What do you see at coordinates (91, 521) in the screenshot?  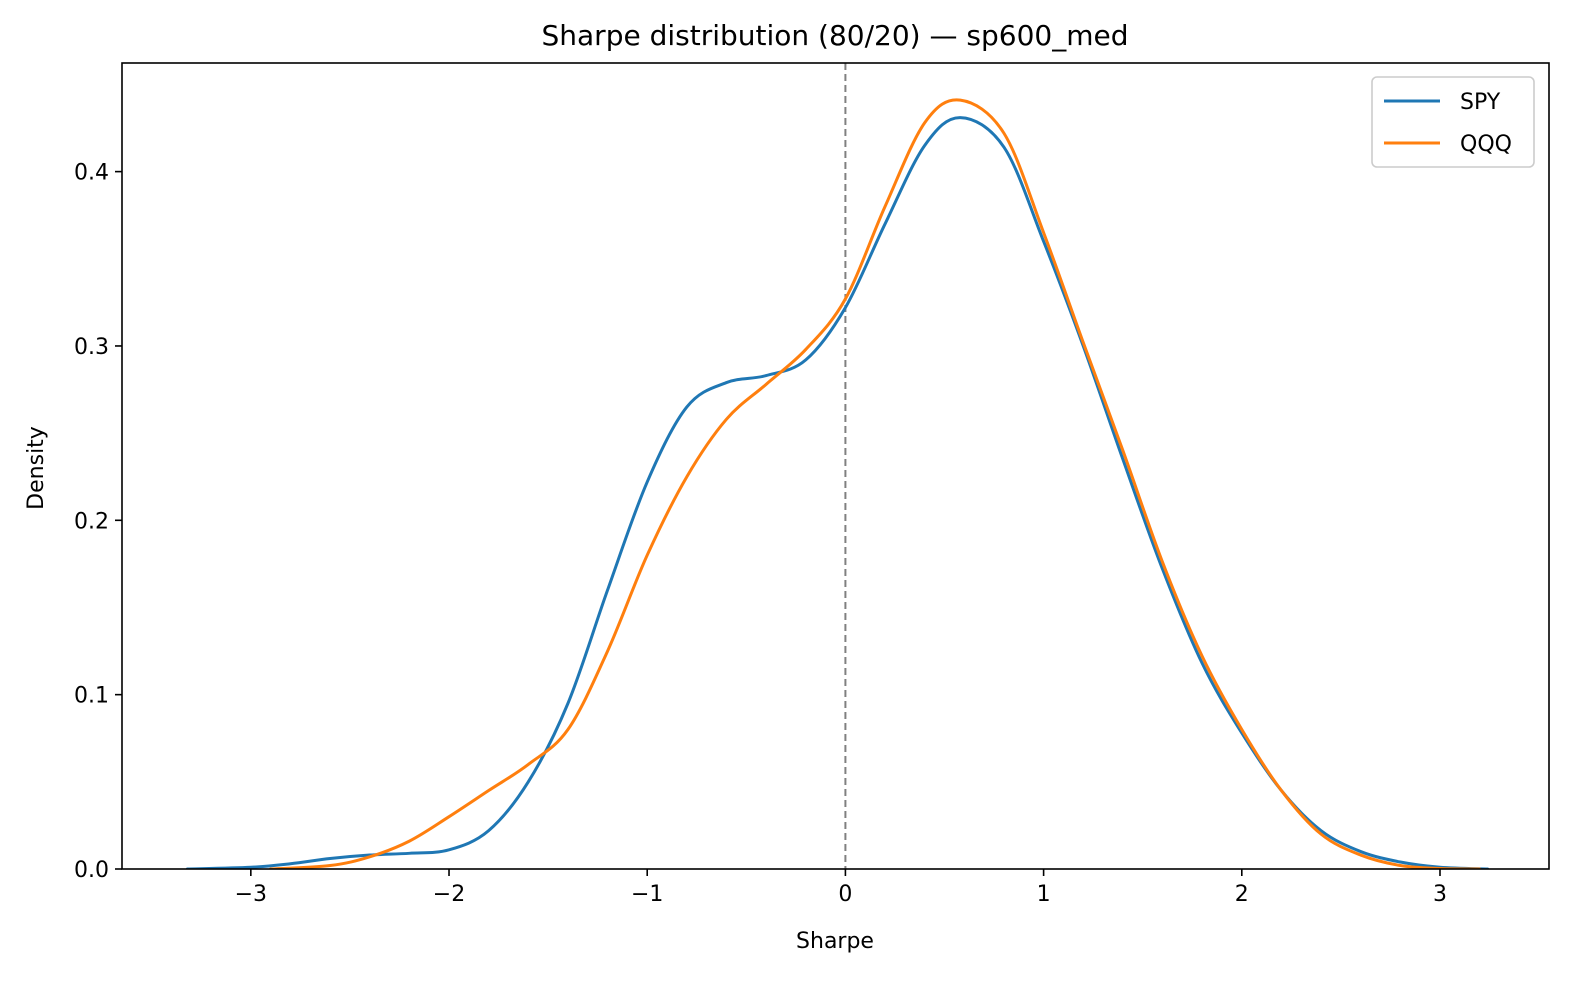 I see `y-tick-label: 0.2` at bounding box center [91, 521].